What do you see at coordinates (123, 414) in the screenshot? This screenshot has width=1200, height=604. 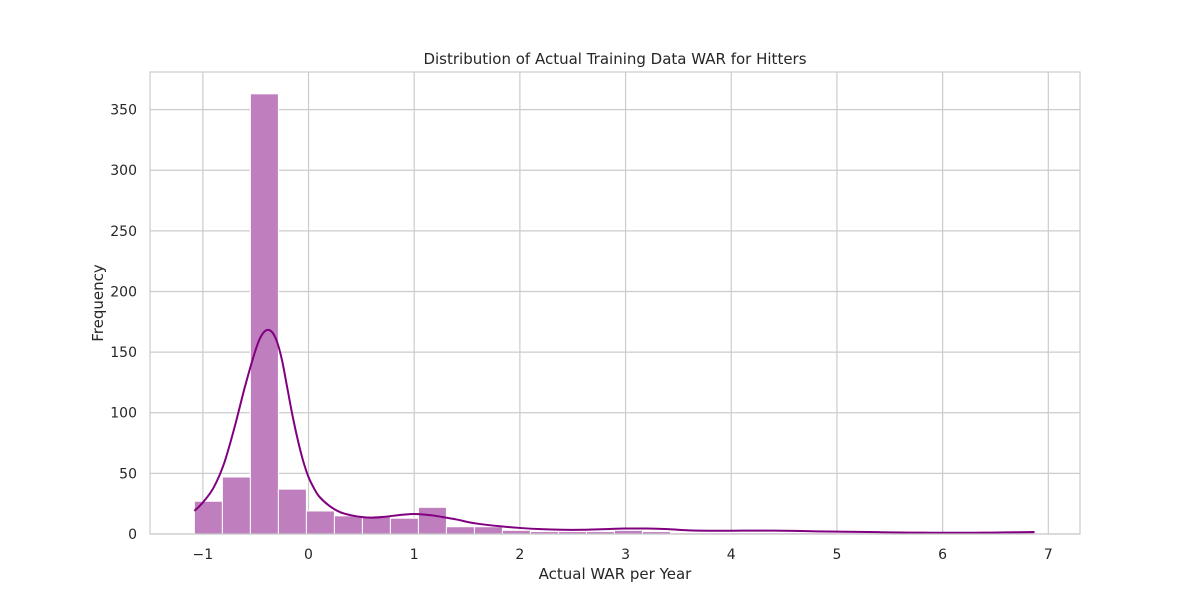 I see `y-tick-label: 100` at bounding box center [123, 414].